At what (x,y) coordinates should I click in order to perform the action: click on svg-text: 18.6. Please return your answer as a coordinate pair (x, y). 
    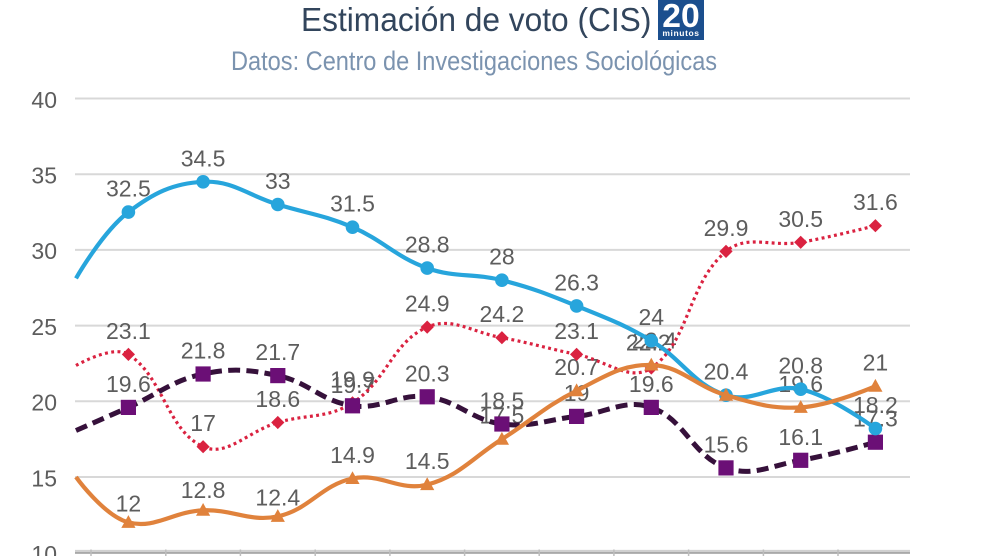
    Looking at the image, I should click on (277, 399).